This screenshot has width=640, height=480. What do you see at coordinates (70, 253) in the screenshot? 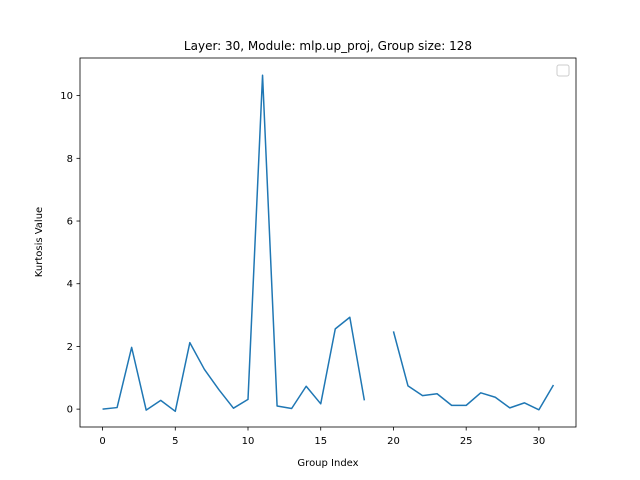
I see `y-axis-ticks: 0 2 4 6 8 10` at bounding box center [70, 253].